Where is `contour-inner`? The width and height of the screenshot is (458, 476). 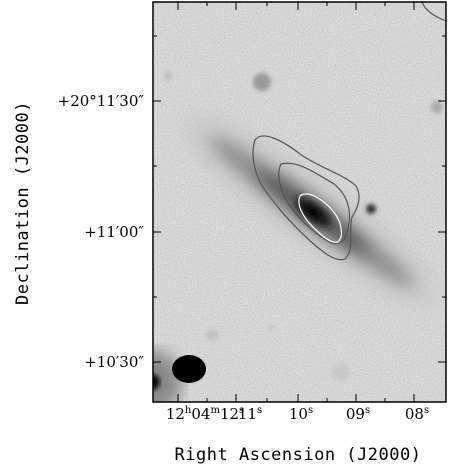 contour-inner is located at coordinates (320, 218).